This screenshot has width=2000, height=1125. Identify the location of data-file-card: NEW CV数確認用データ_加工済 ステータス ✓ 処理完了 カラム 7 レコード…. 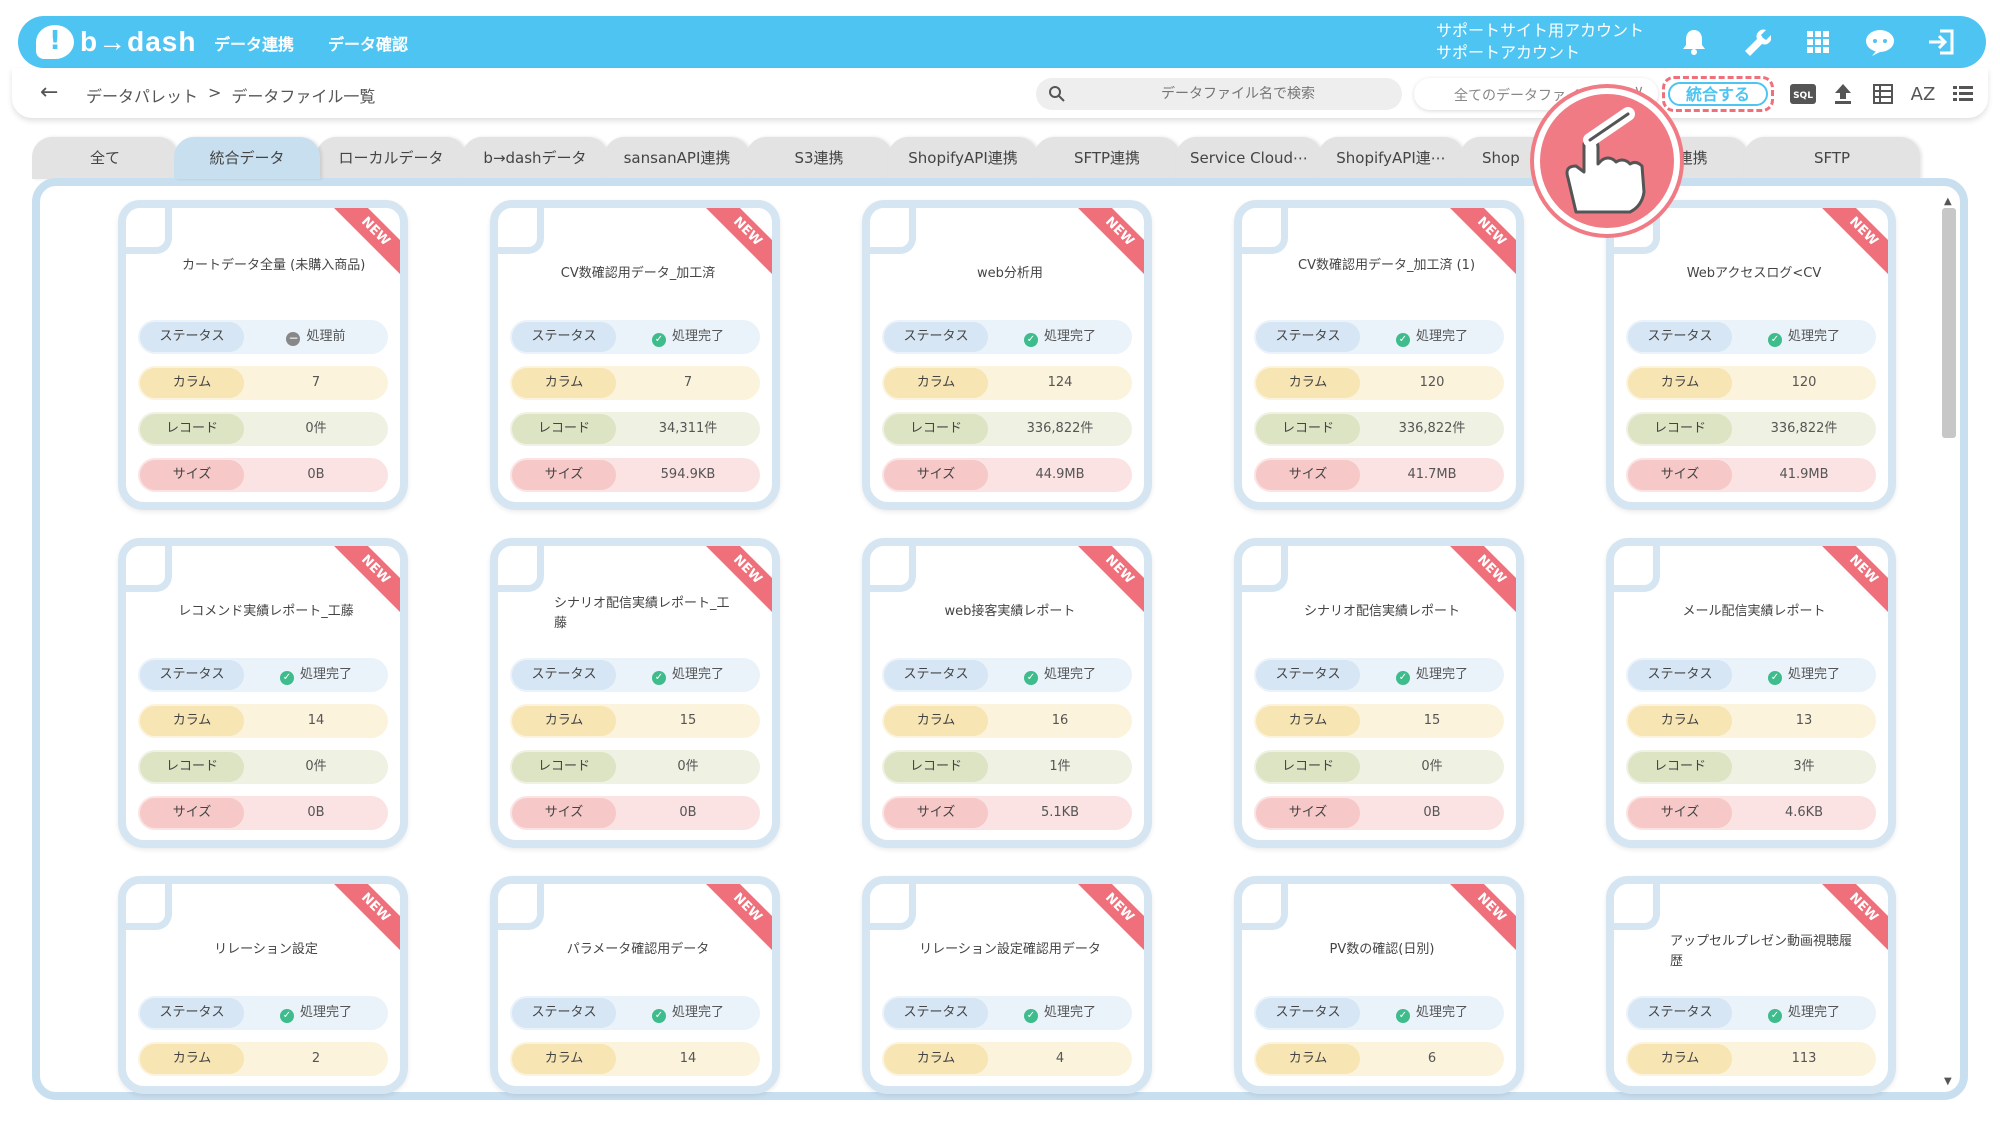
(635, 355).